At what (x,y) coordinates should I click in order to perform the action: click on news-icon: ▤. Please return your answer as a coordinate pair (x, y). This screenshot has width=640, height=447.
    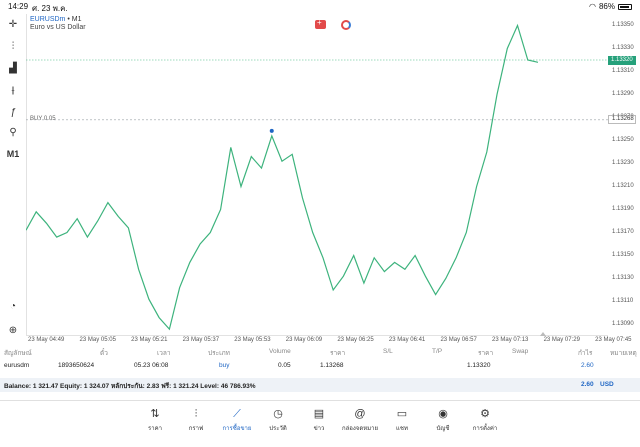
    Looking at the image, I should click on (319, 414).